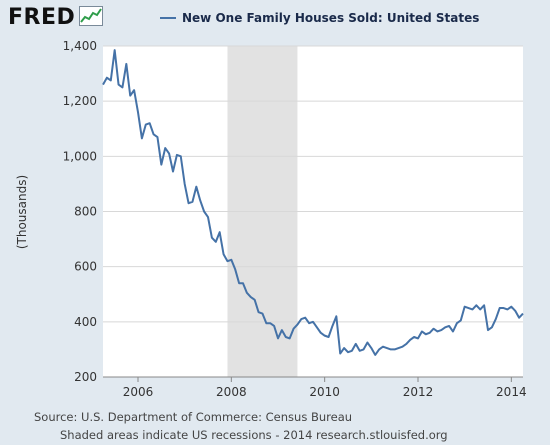 The height and width of the screenshot is (445, 550). Describe the element at coordinates (138, 392) in the screenshot. I see `x-tick-label: 2006` at that location.